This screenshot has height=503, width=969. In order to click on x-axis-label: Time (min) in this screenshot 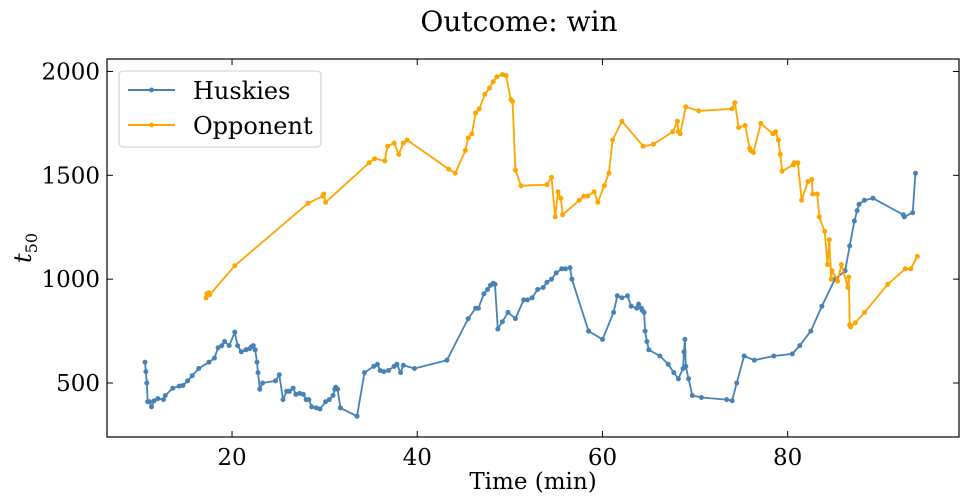, I will do `click(532, 482)`.